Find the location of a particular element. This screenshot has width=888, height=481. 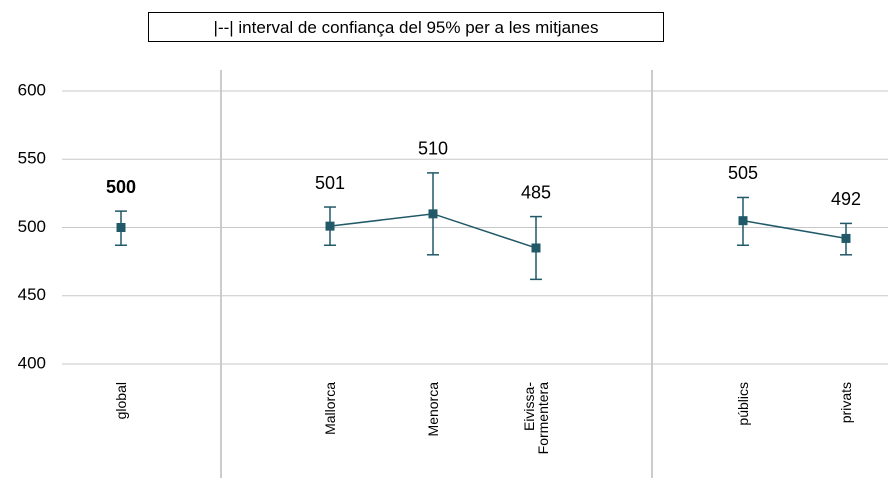

y-tick-label: 600 is located at coordinates (32, 89).